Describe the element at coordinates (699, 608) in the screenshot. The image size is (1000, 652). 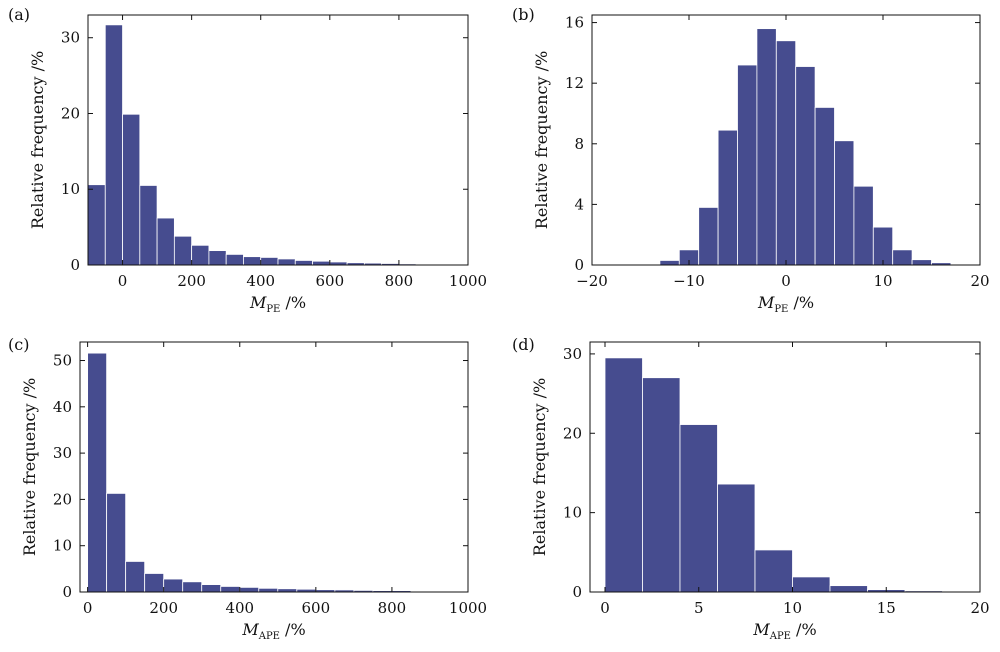
I see `x-tick-label: 5` at that location.